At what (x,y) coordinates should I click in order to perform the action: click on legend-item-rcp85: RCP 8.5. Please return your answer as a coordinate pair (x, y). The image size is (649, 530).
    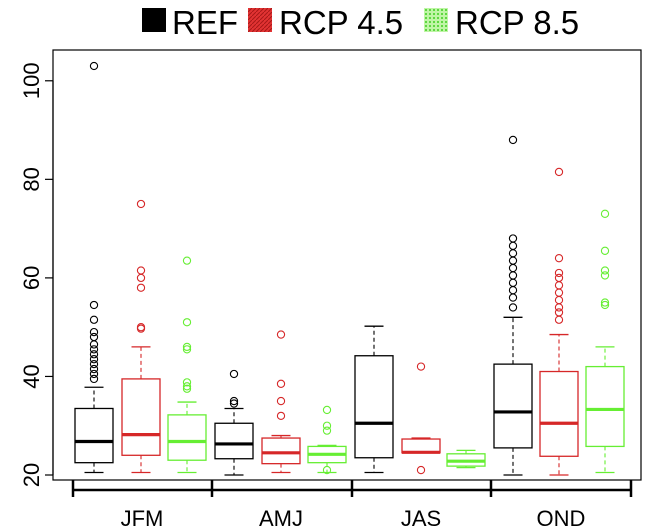
    Looking at the image, I should click on (501, 22).